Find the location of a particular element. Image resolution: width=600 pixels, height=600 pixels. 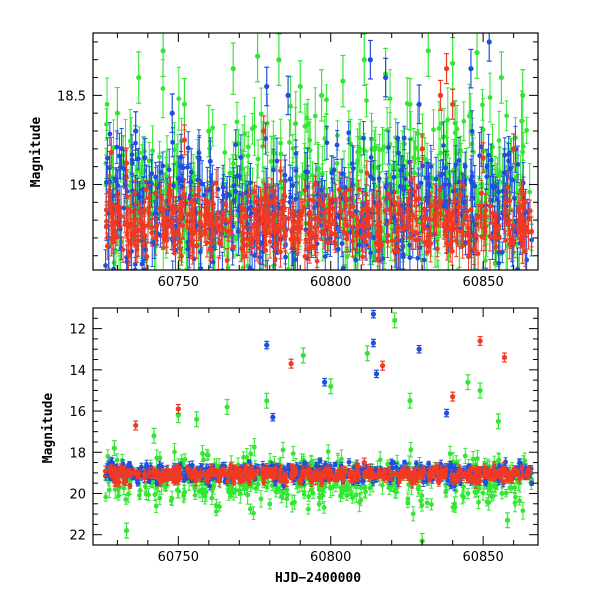

y-tick-label: 19 is located at coordinates (77, 185).